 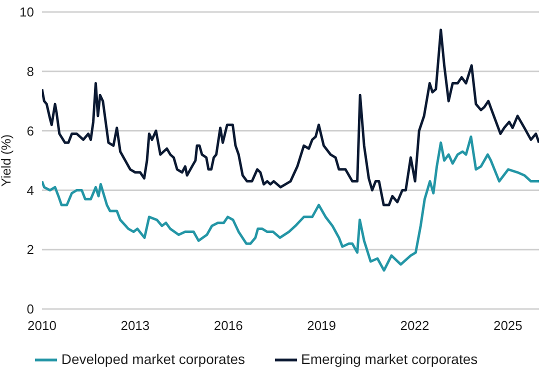 What do you see at coordinates (42, 326) in the screenshot?
I see `x-tick-label: 2010` at bounding box center [42, 326].